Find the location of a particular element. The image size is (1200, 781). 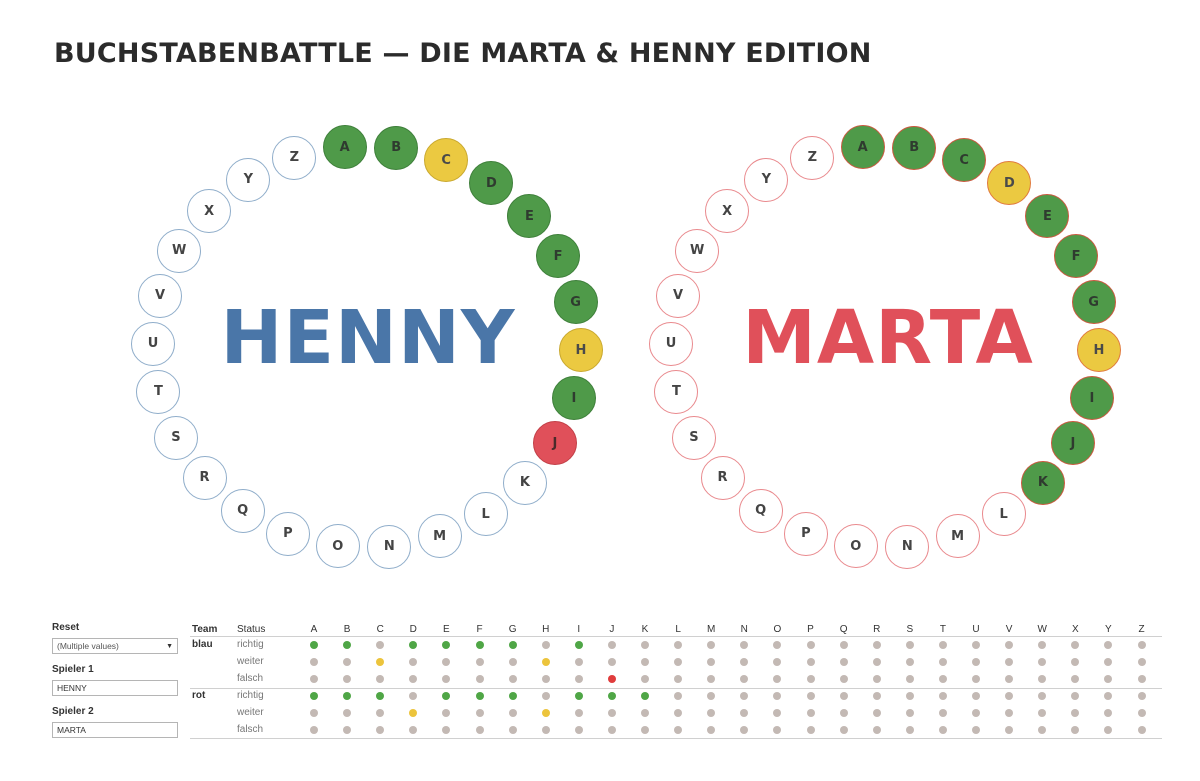

status-dot-rot-richtig-a is located at coordinates (314, 696).